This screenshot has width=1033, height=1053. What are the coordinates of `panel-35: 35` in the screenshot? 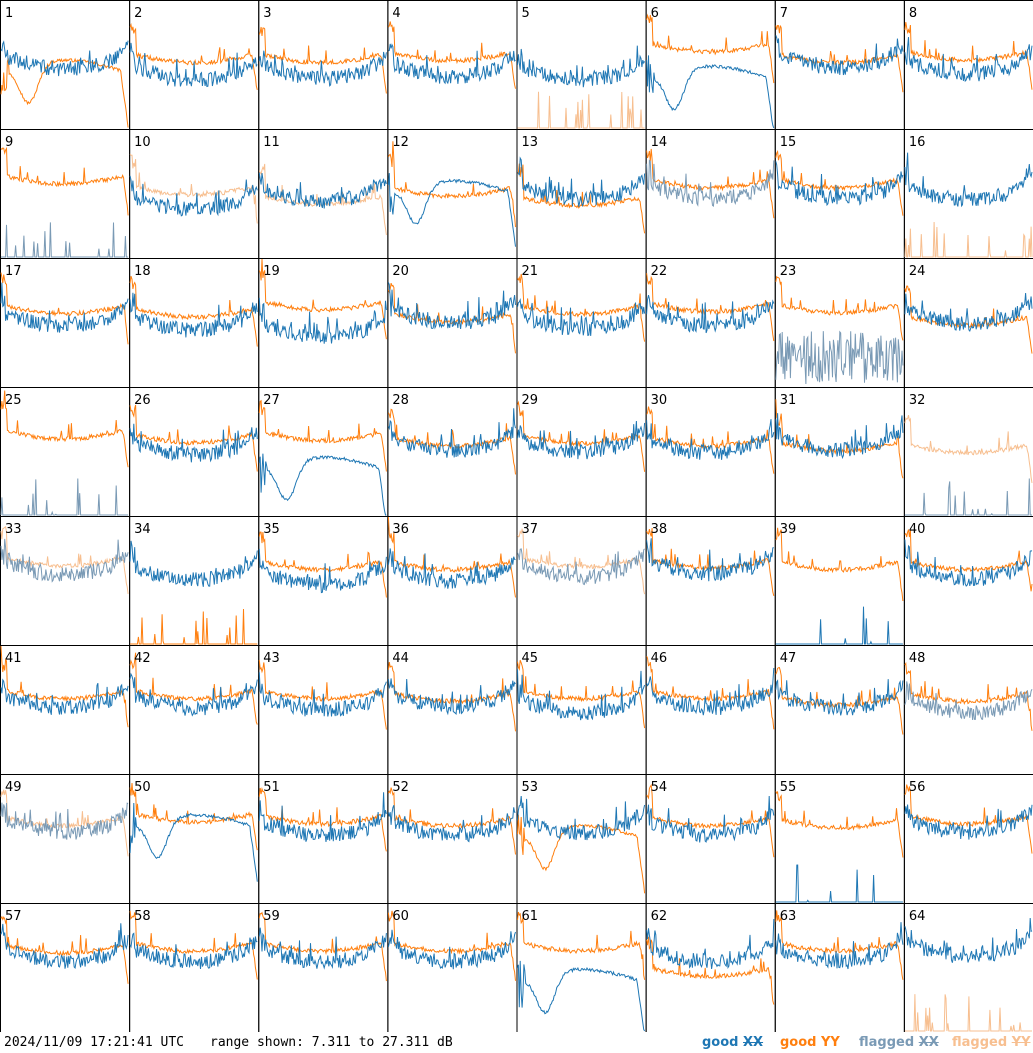 It's located at (323, 581).